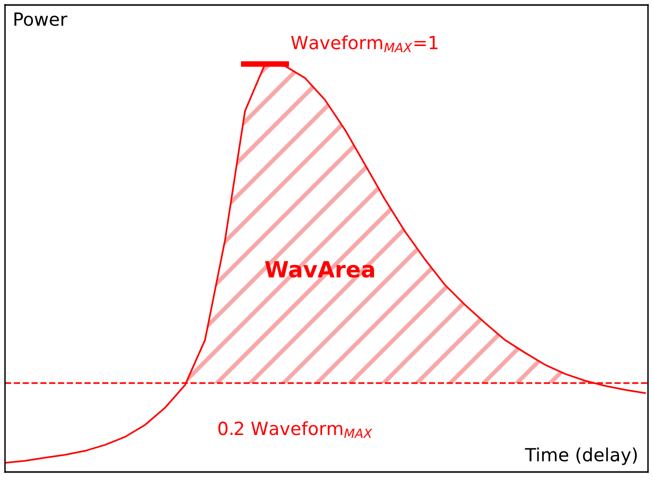 The width and height of the screenshot is (653, 480). I want to click on y-axis-title: Power, so click(41, 19).